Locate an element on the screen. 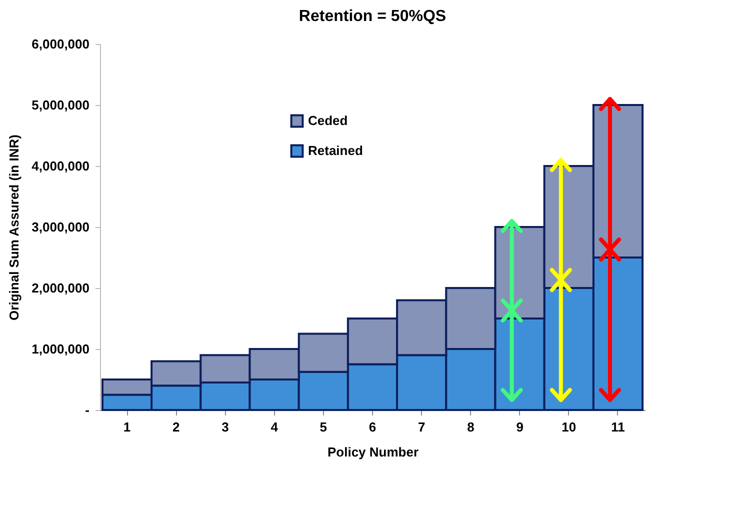  x-tick-label: 10 is located at coordinates (569, 427).